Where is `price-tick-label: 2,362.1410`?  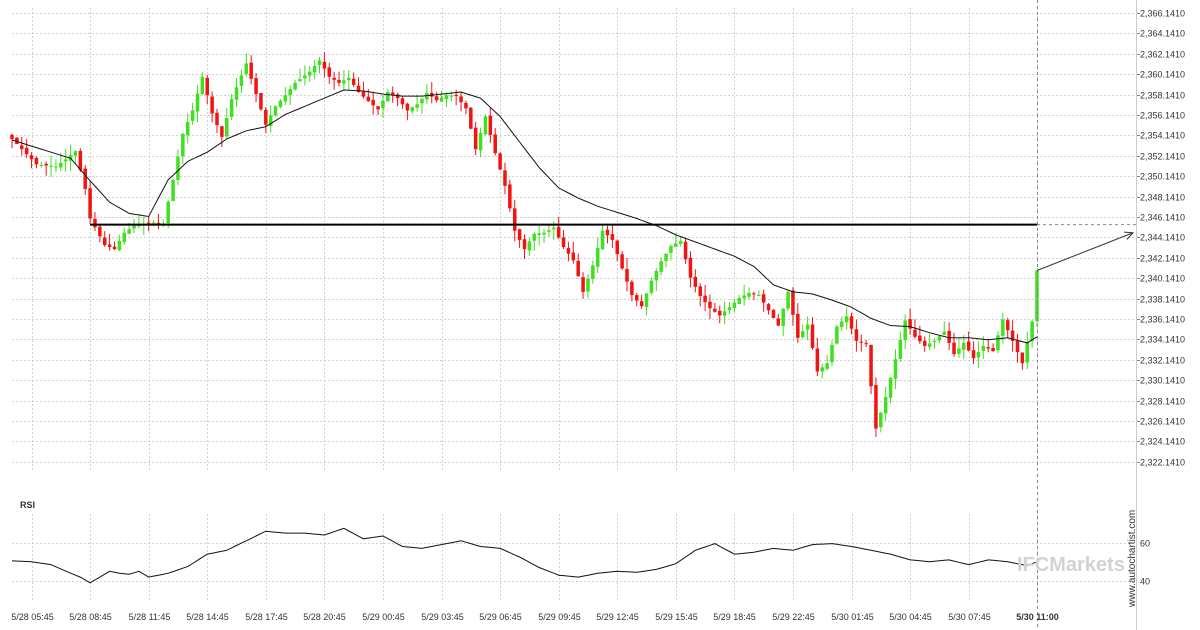
price-tick-label: 2,362.1410 is located at coordinates (1162, 55).